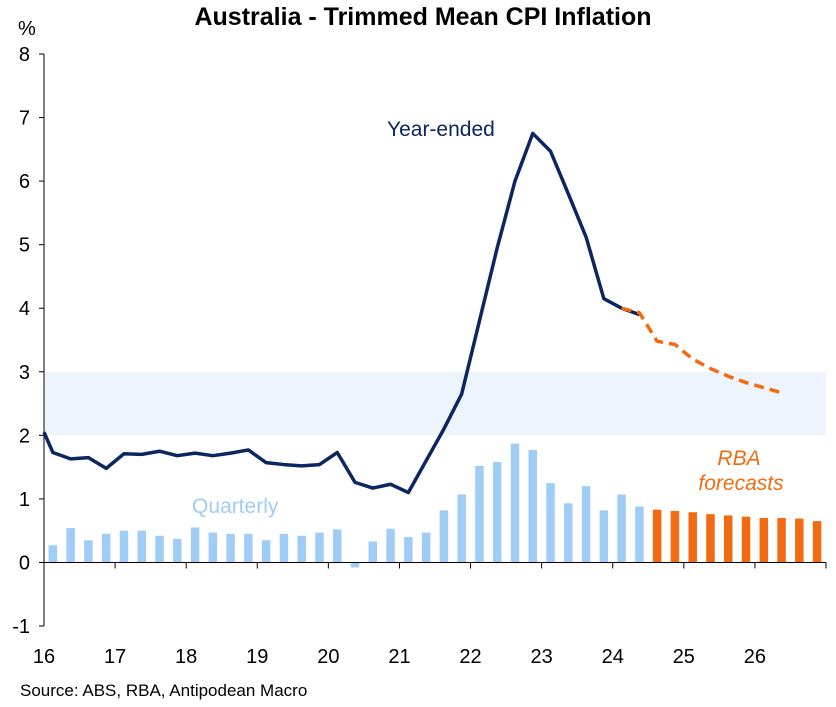 The width and height of the screenshot is (836, 707). I want to click on x-tick-label: 20, so click(328, 657).